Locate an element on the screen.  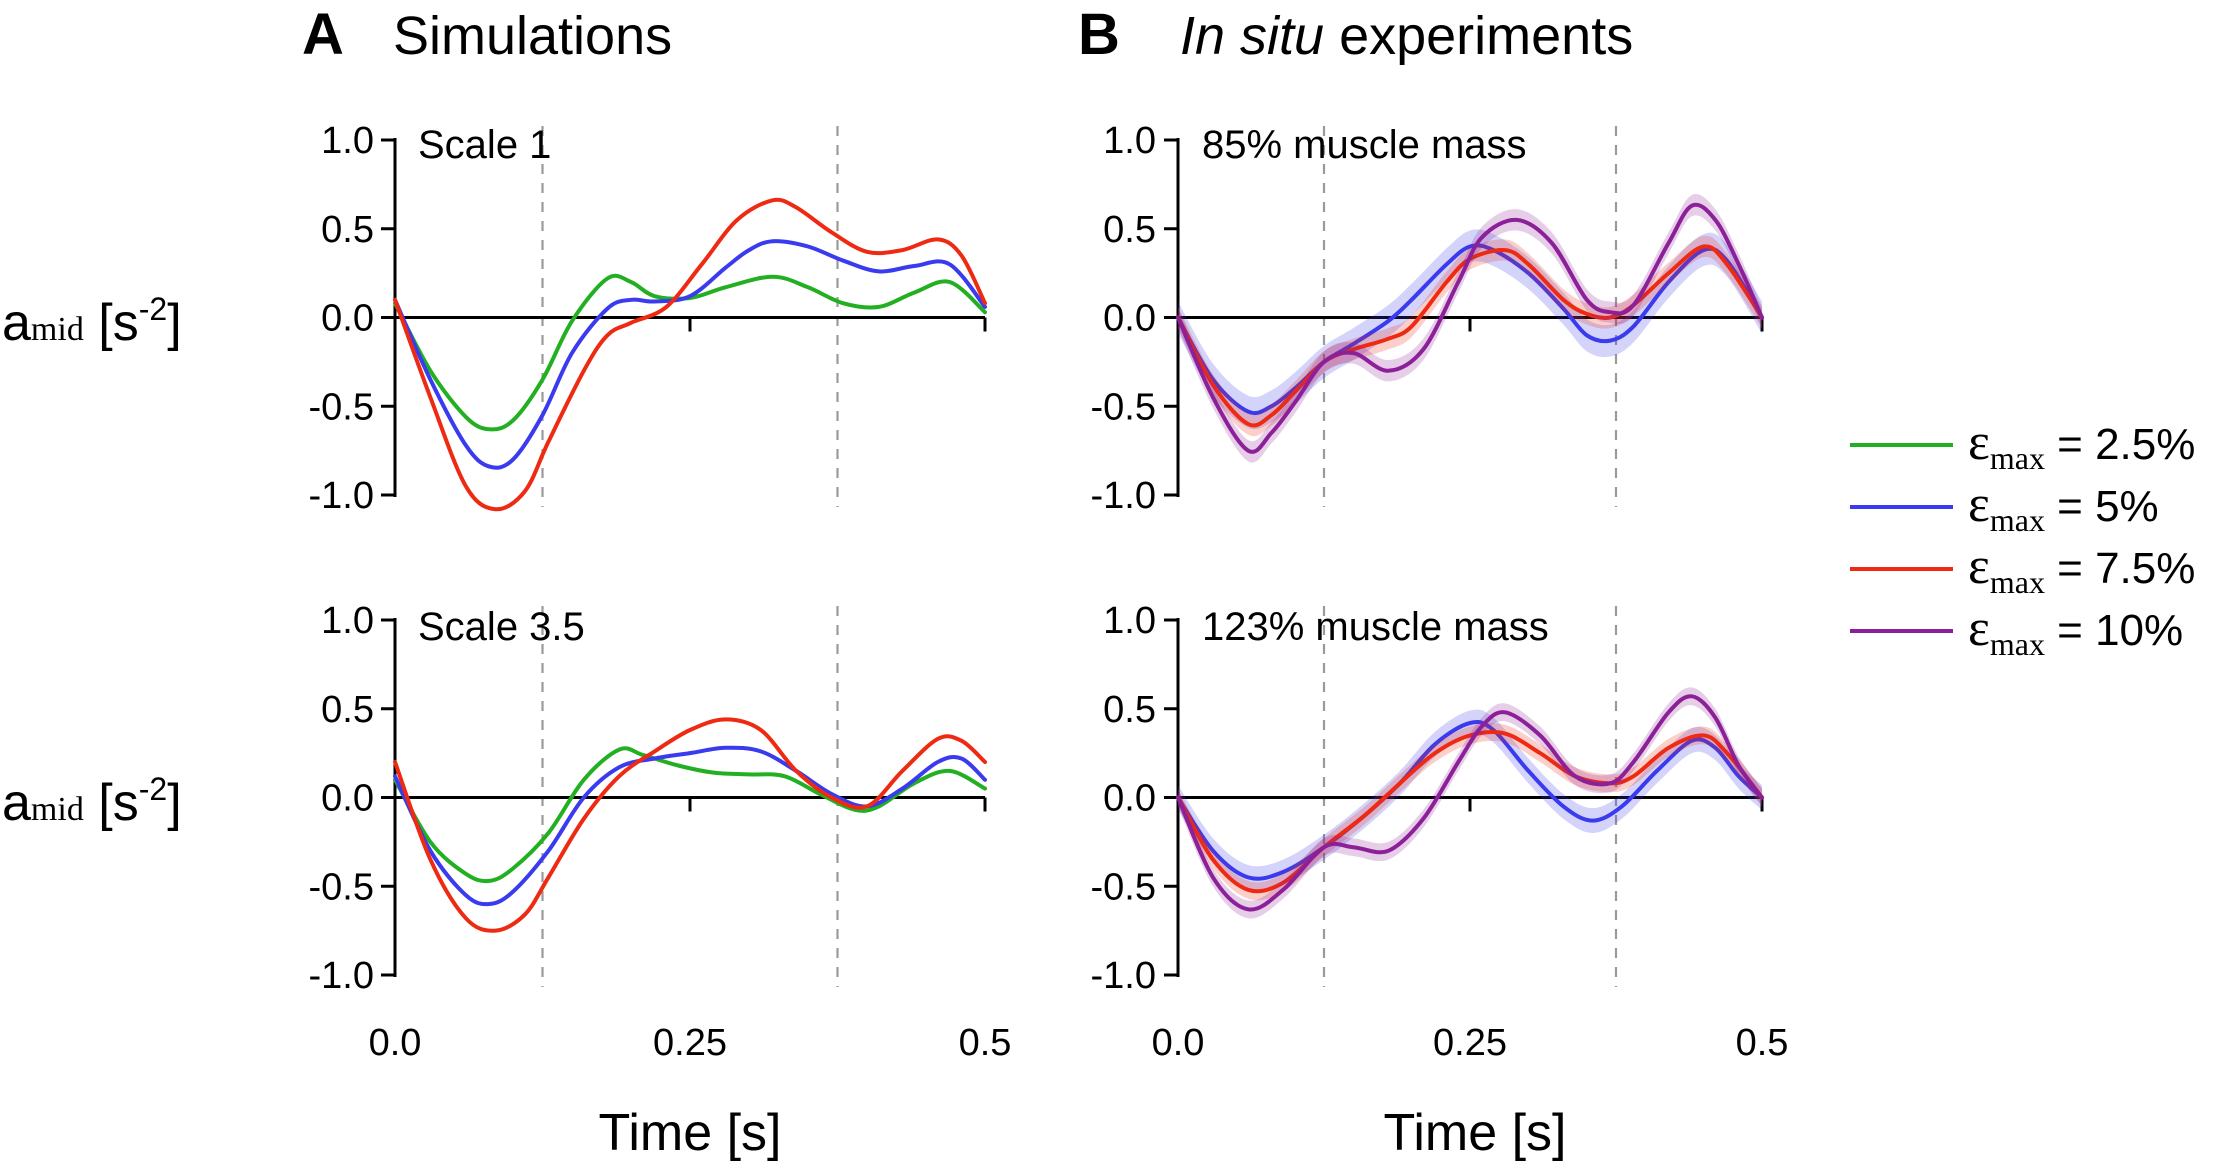
y-axis-label-bottom: amid [s-2] is located at coordinates (92, 801).